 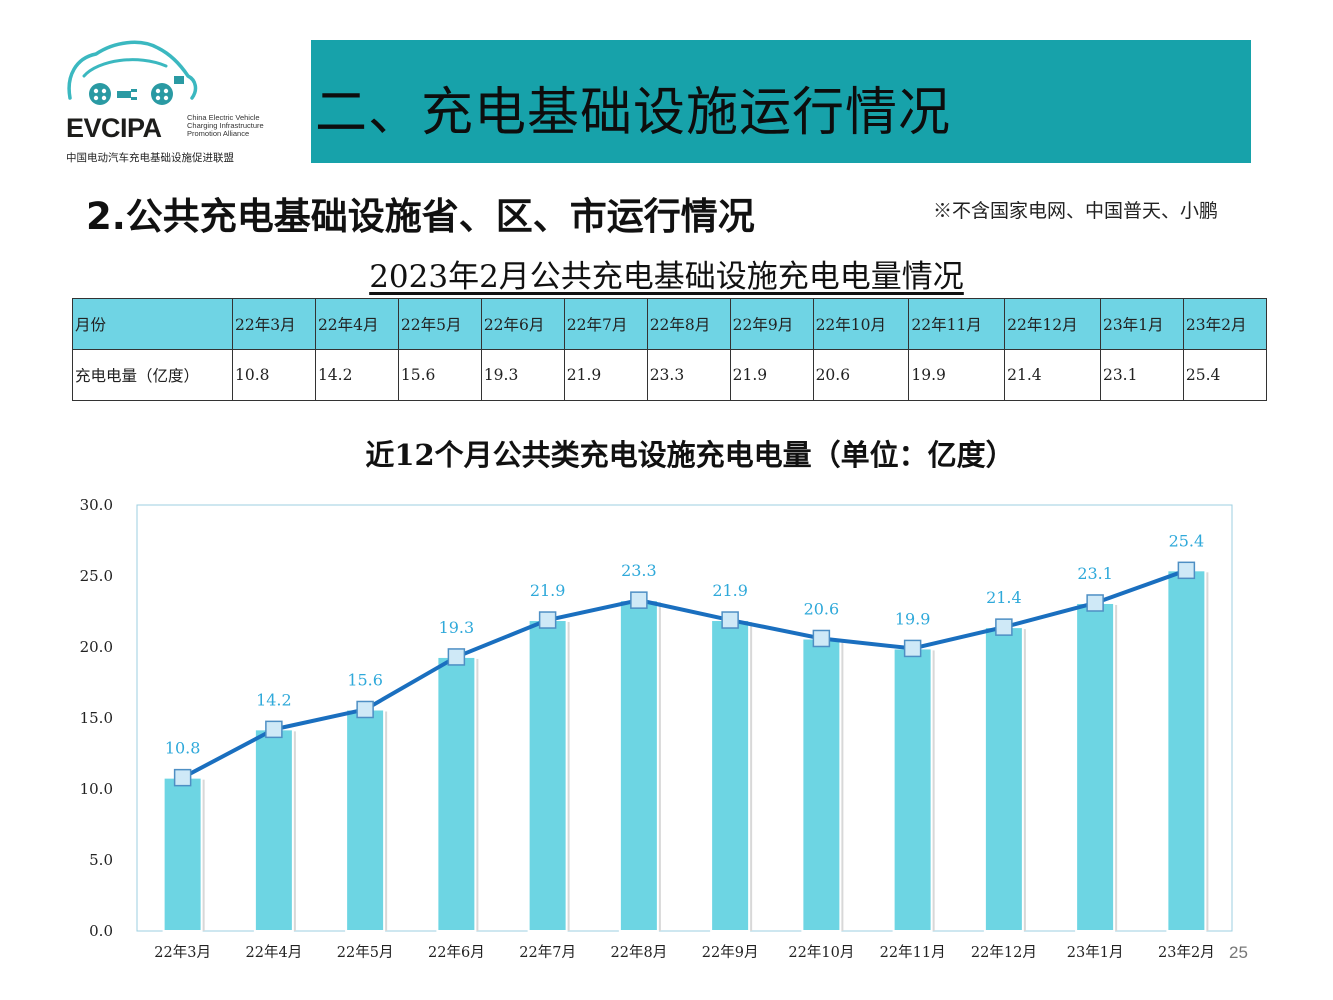 I want to click on logo-english-line: China Electric Vehicle, so click(x=223, y=117).